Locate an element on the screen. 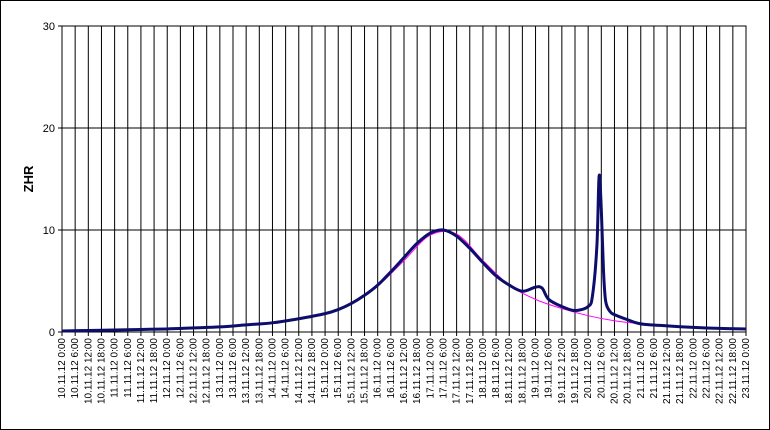  x-tick-label: 16.11.12 12:00 is located at coordinates (404, 371).